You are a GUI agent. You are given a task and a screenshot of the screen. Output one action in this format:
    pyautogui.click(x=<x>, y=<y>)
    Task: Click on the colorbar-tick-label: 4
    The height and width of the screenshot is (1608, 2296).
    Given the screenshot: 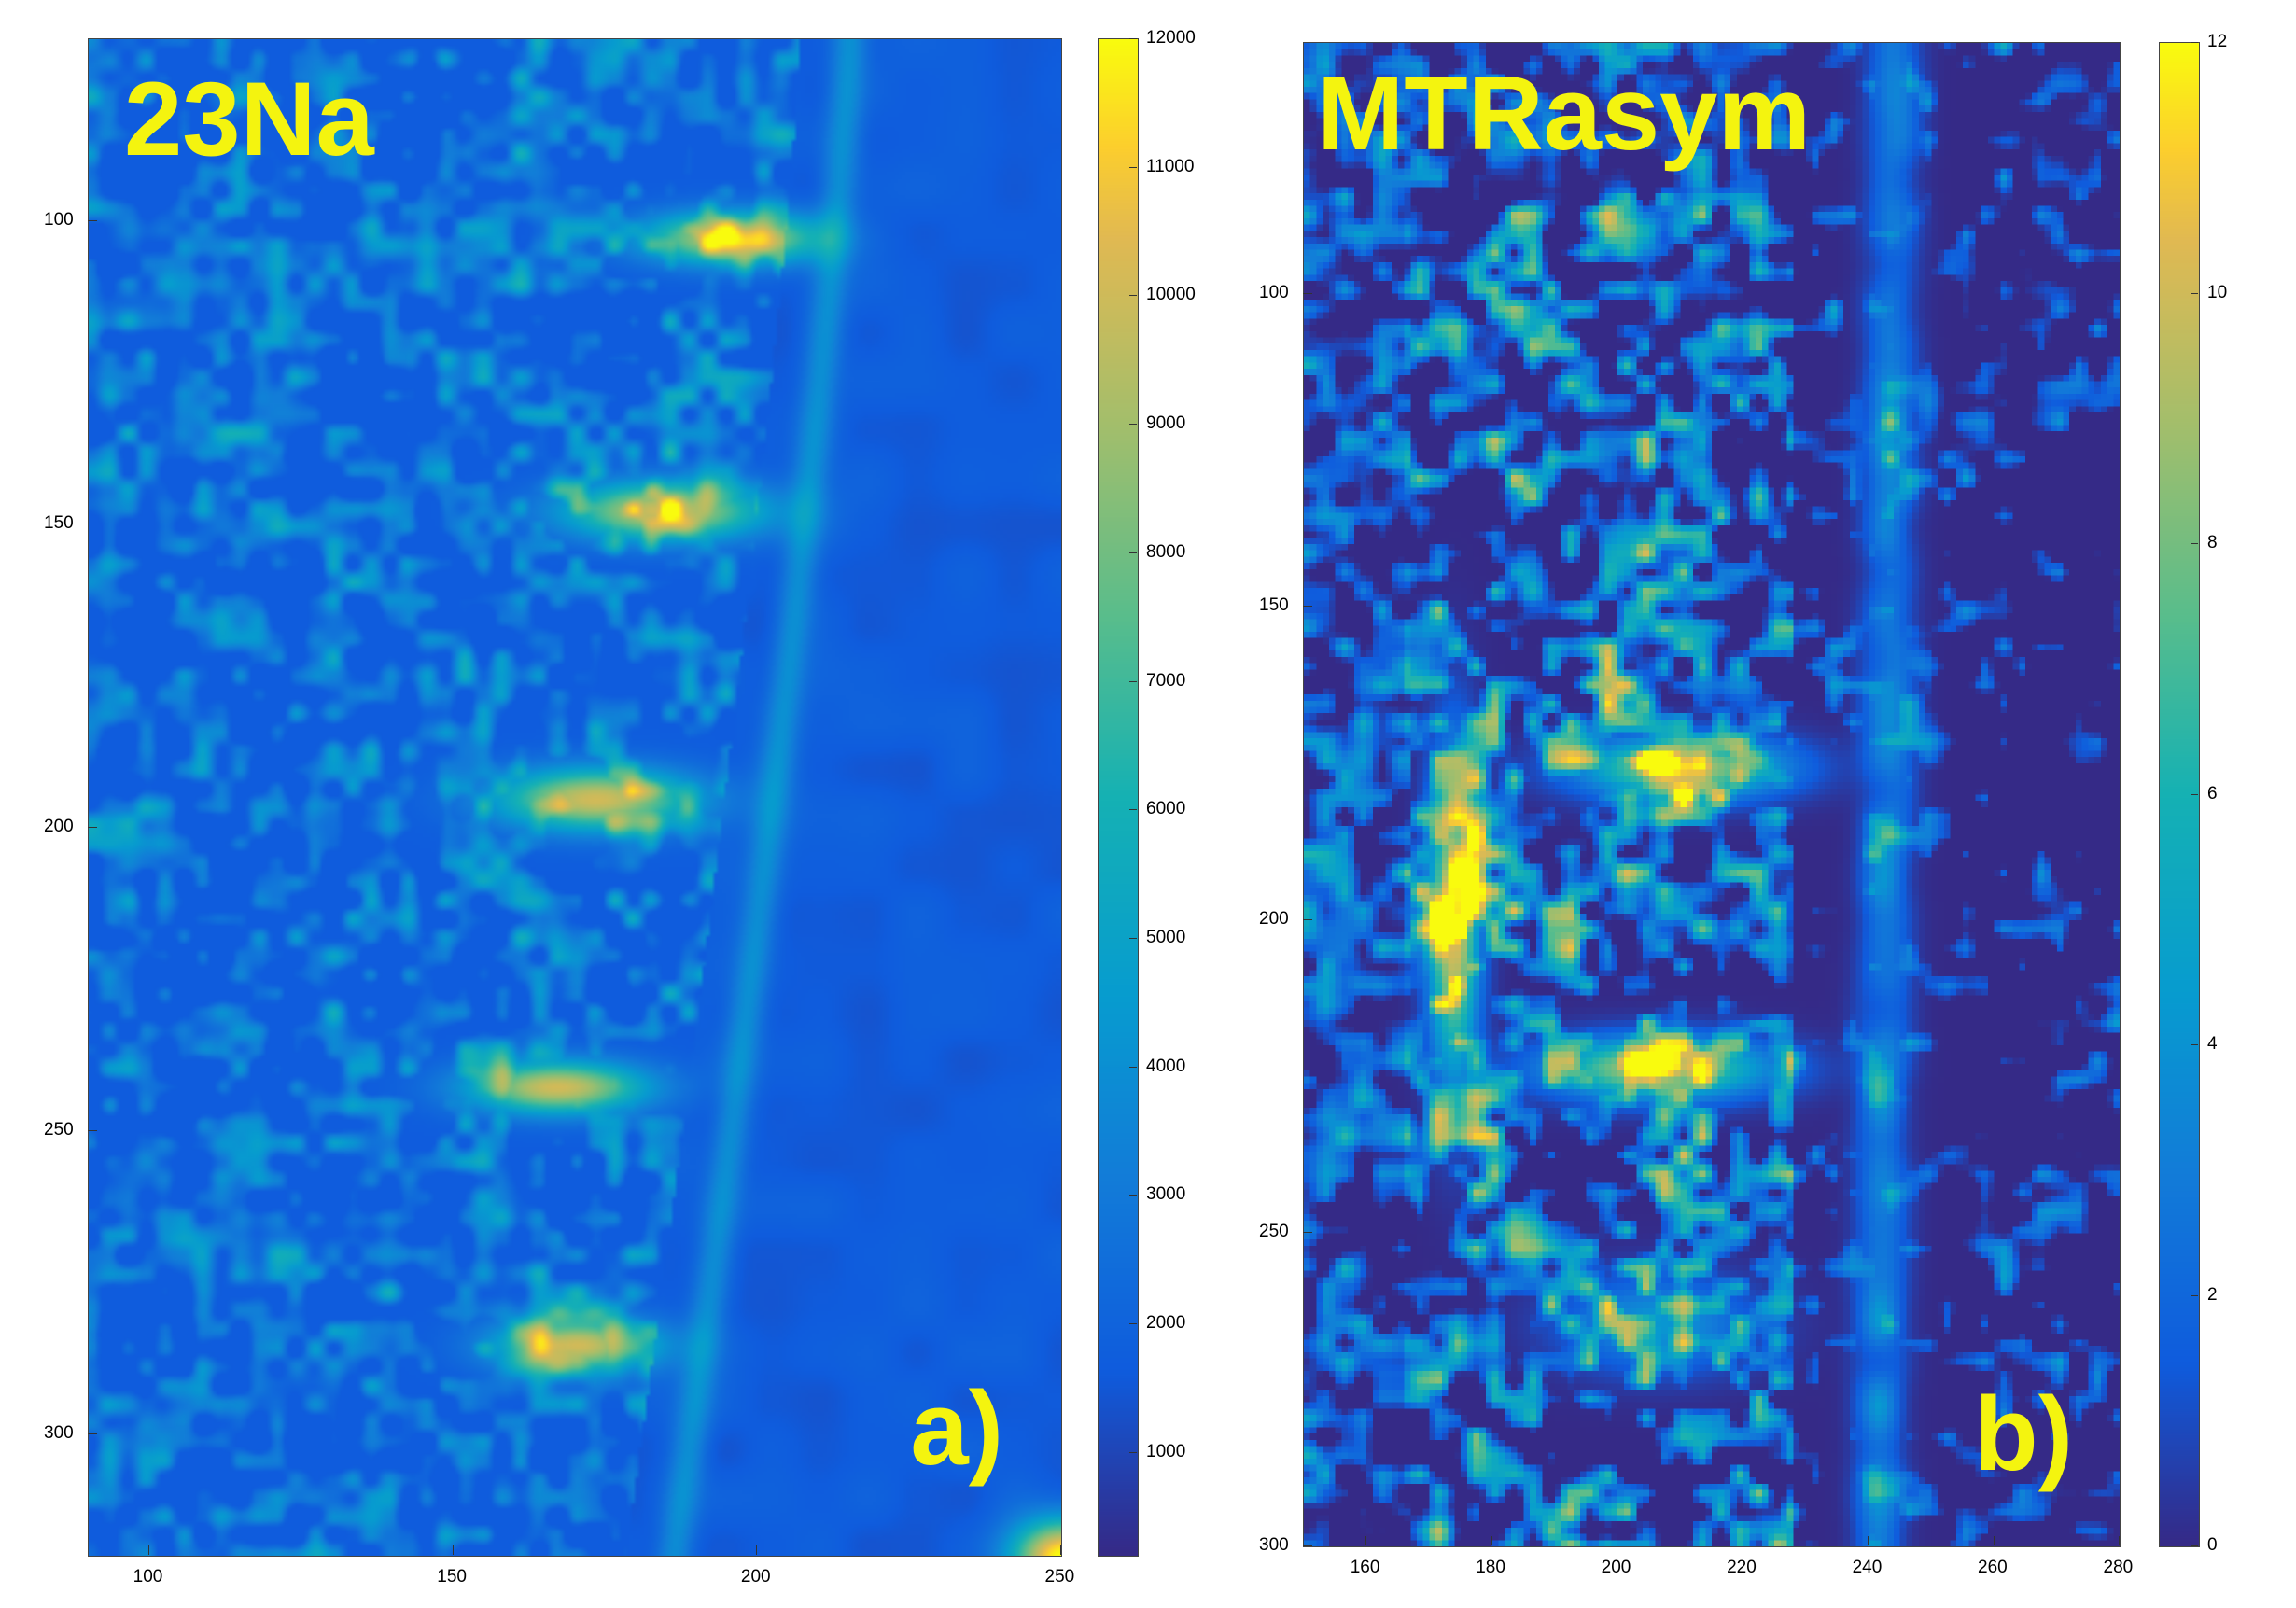 What is the action you would take?
    pyautogui.click(x=2212, y=1044)
    